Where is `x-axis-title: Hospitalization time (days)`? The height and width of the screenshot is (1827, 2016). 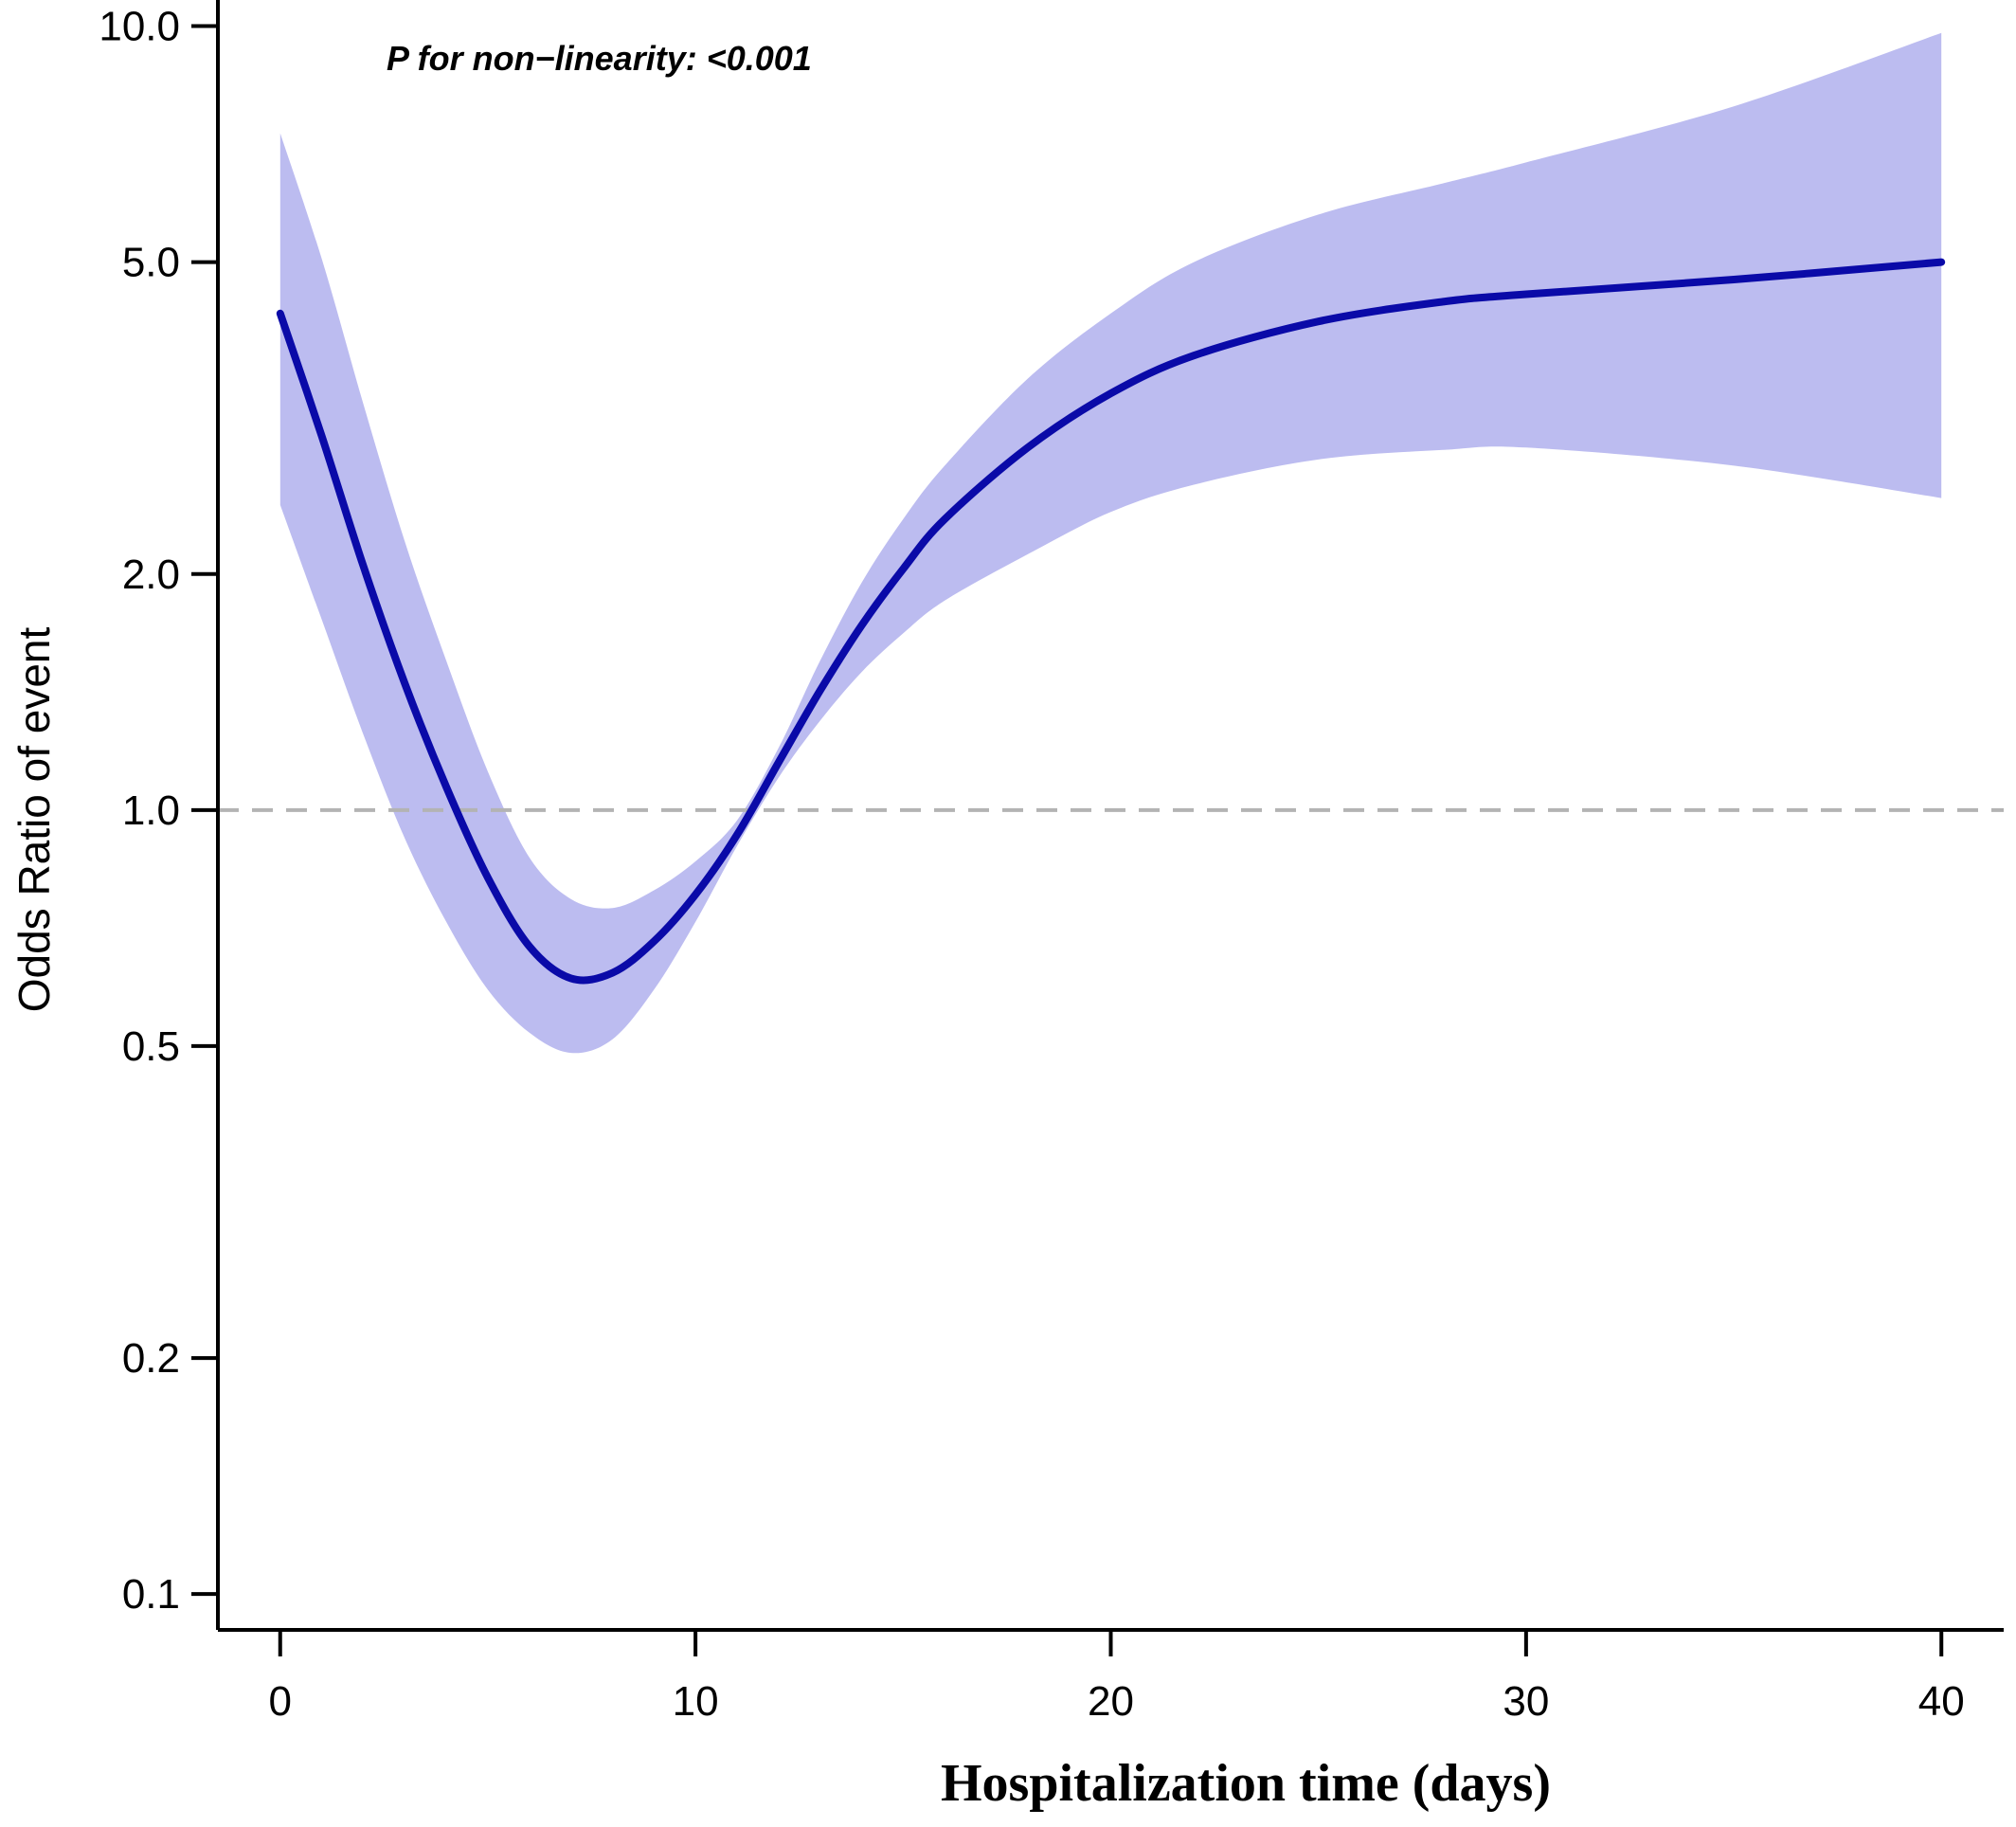 x-axis-title: Hospitalization time (days) is located at coordinates (1246, 1783).